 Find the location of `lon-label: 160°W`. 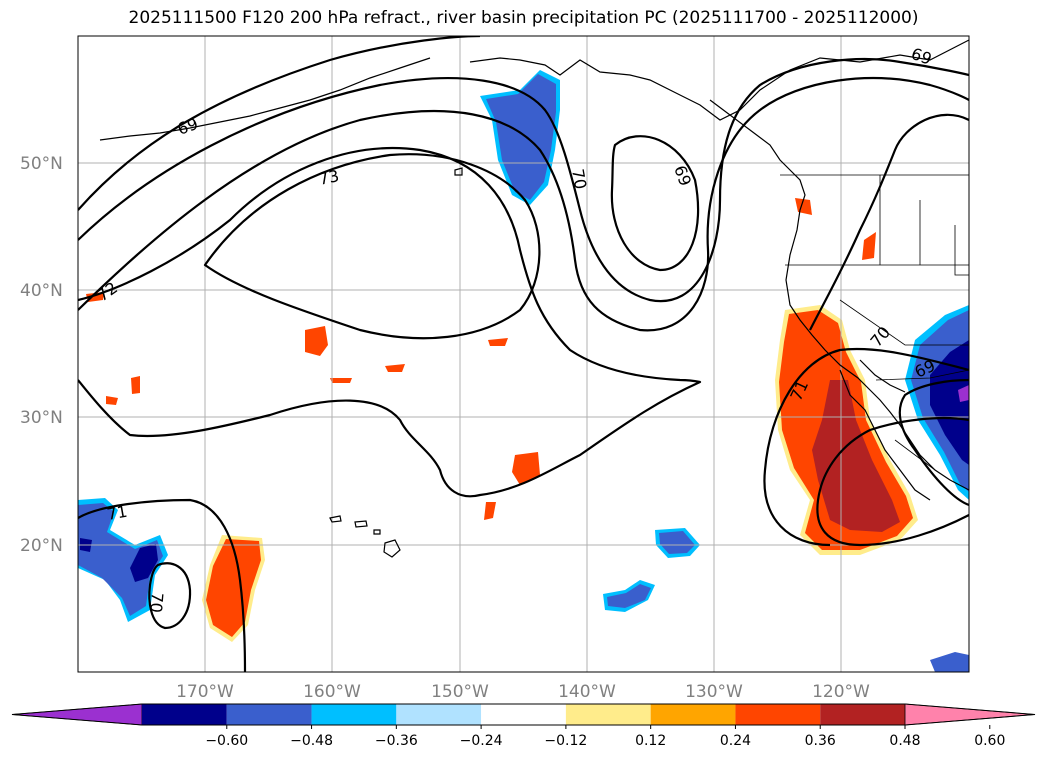

lon-label: 160°W is located at coordinates (332, 692).